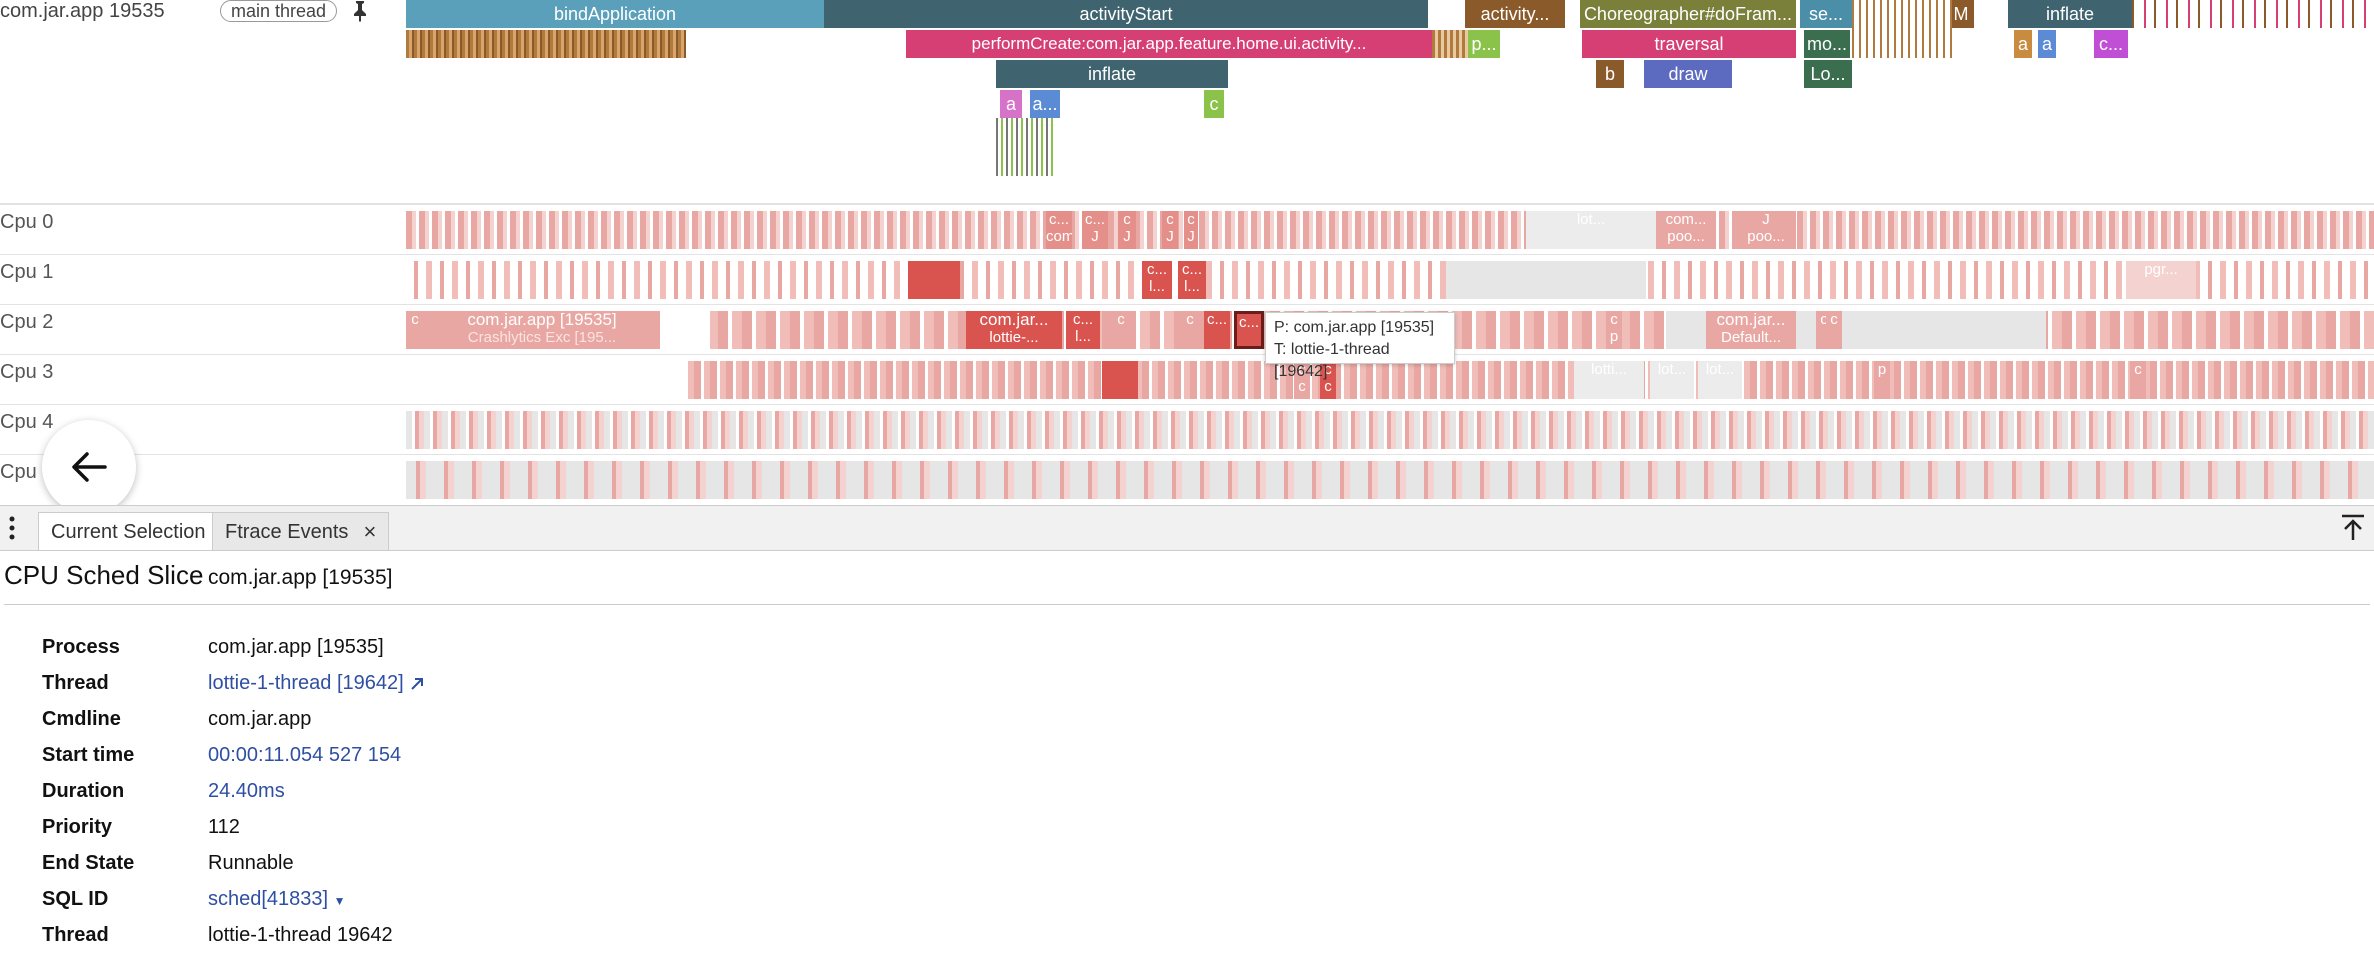 The height and width of the screenshot is (968, 2374). I want to click on detail-val-duration: 24.40ms, so click(246, 791).